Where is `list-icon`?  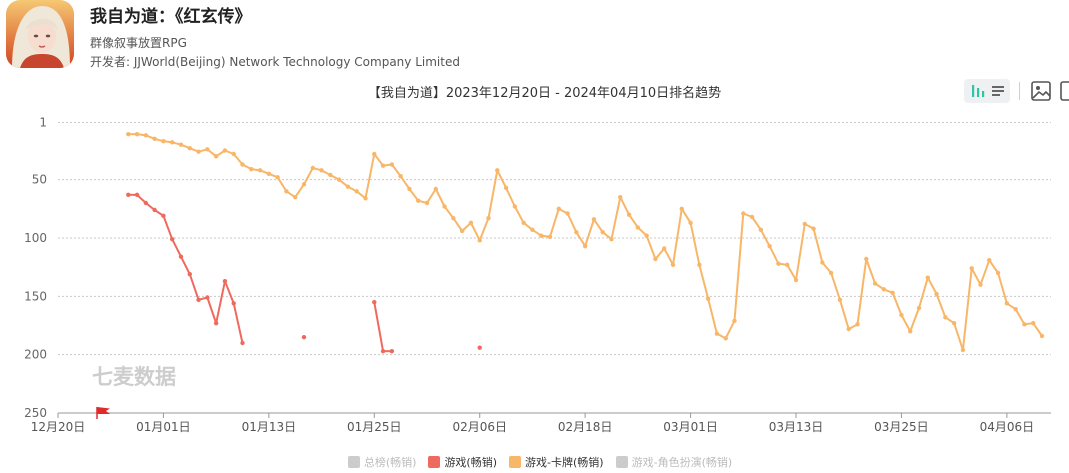
list-icon is located at coordinates (998, 93).